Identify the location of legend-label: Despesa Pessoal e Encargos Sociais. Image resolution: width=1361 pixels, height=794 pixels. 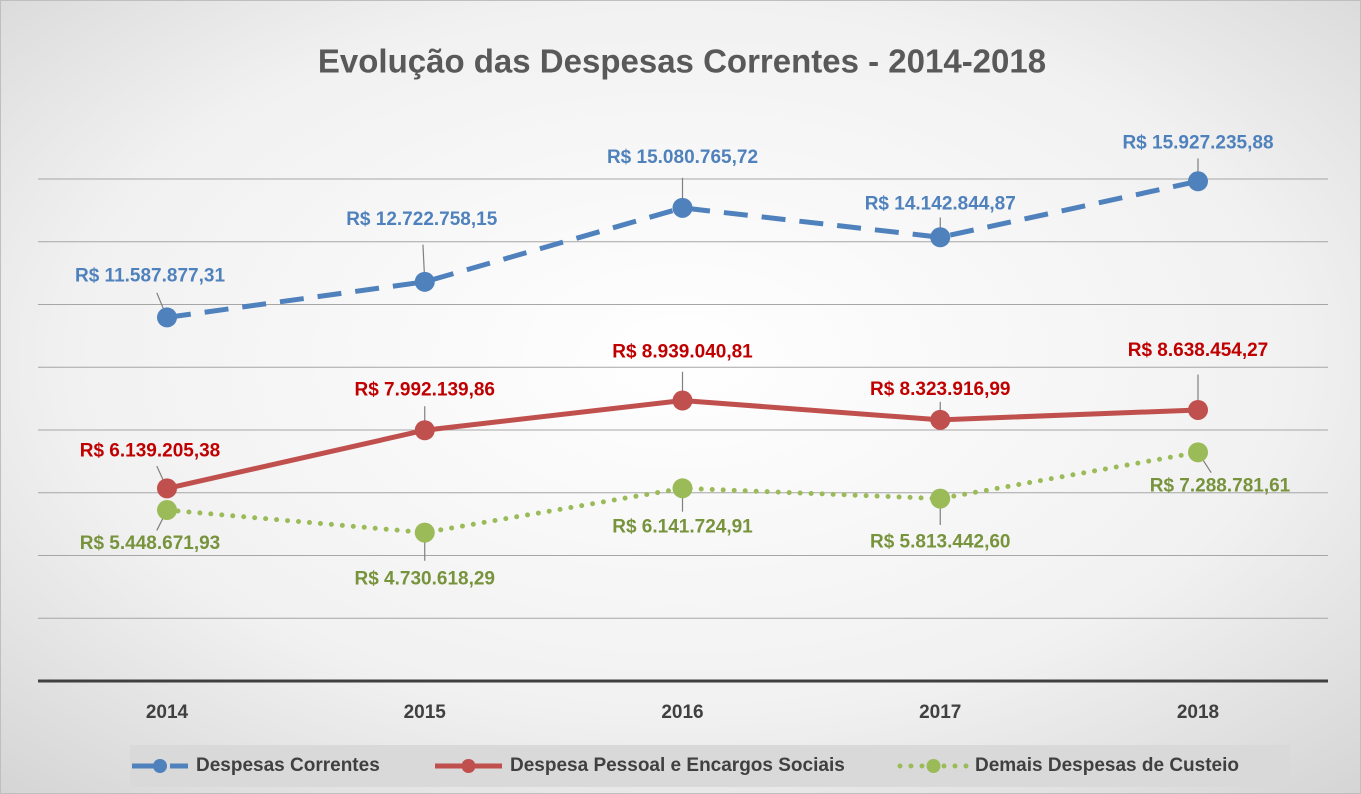
(677, 765).